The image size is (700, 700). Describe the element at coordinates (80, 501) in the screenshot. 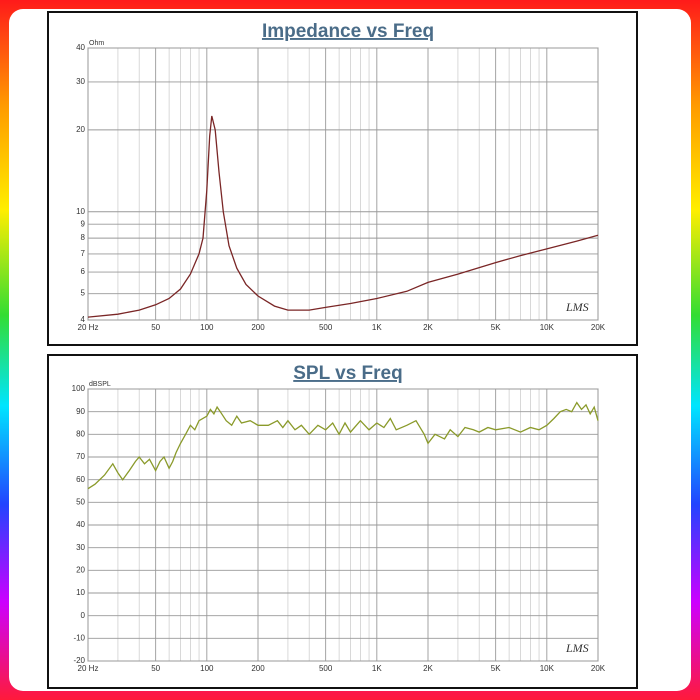

I see `y-tick-label: 50` at that location.